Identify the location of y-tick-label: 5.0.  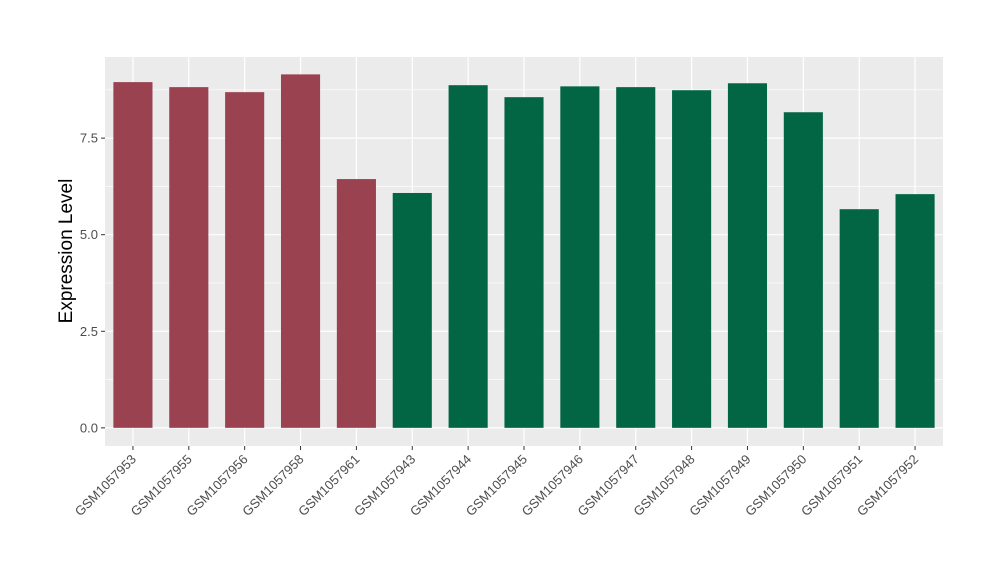
(89, 234).